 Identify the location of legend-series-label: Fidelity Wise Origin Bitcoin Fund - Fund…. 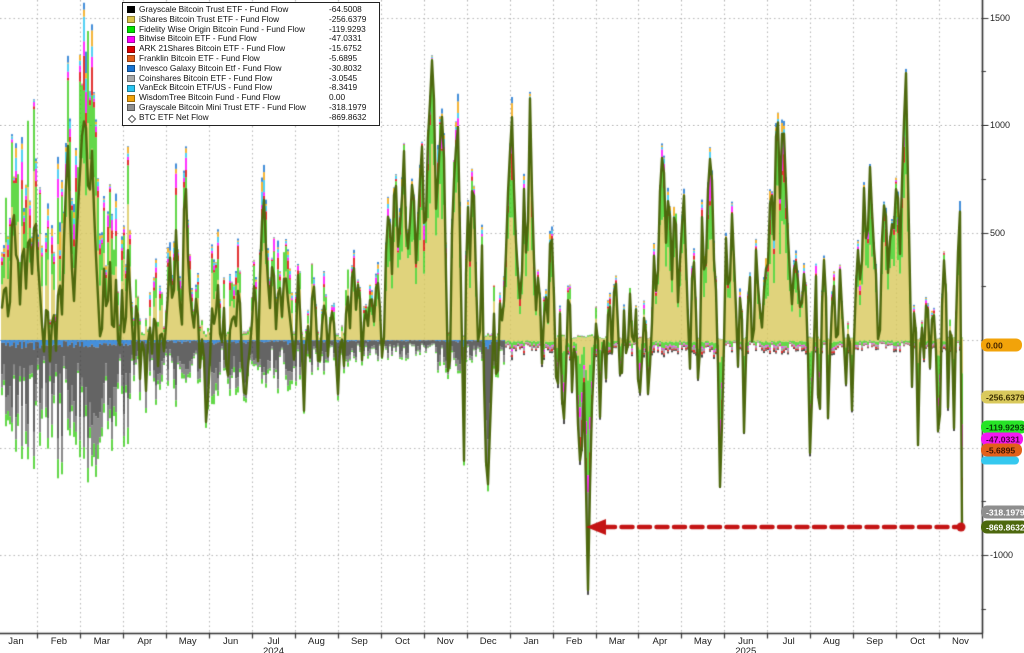
(222, 29).